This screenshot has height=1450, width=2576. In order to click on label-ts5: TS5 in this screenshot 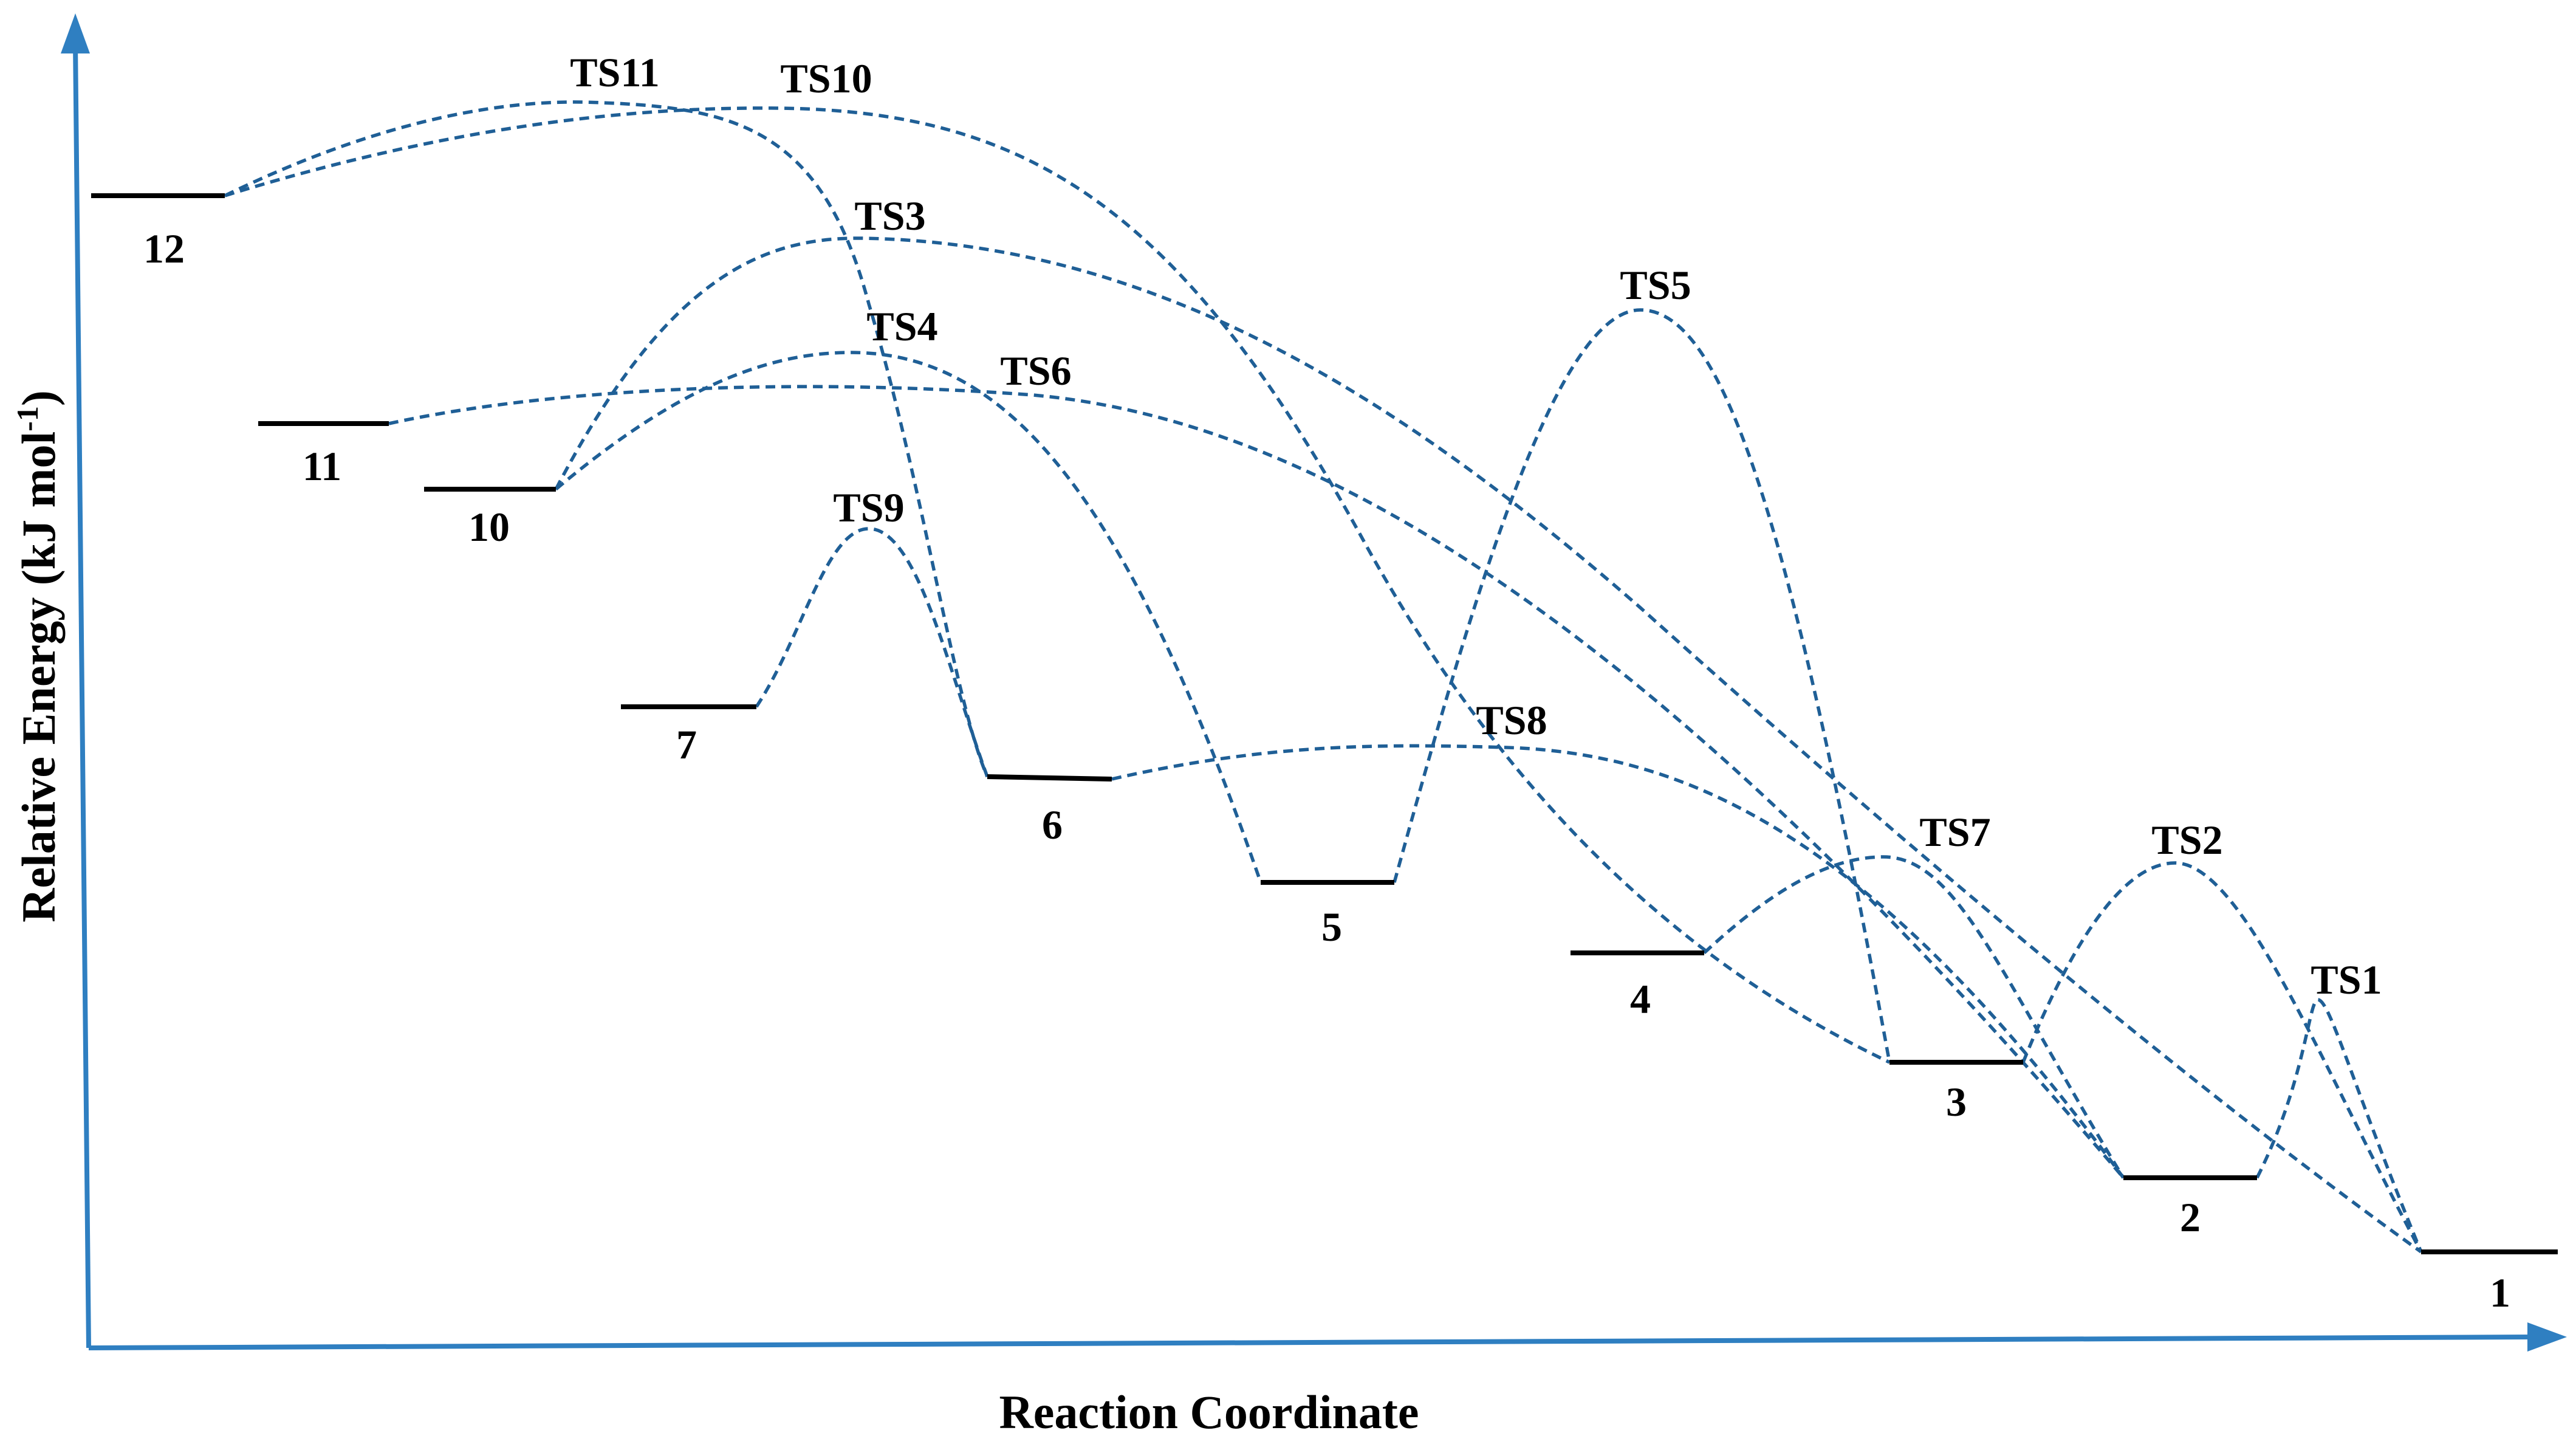, I will do `click(1656, 285)`.